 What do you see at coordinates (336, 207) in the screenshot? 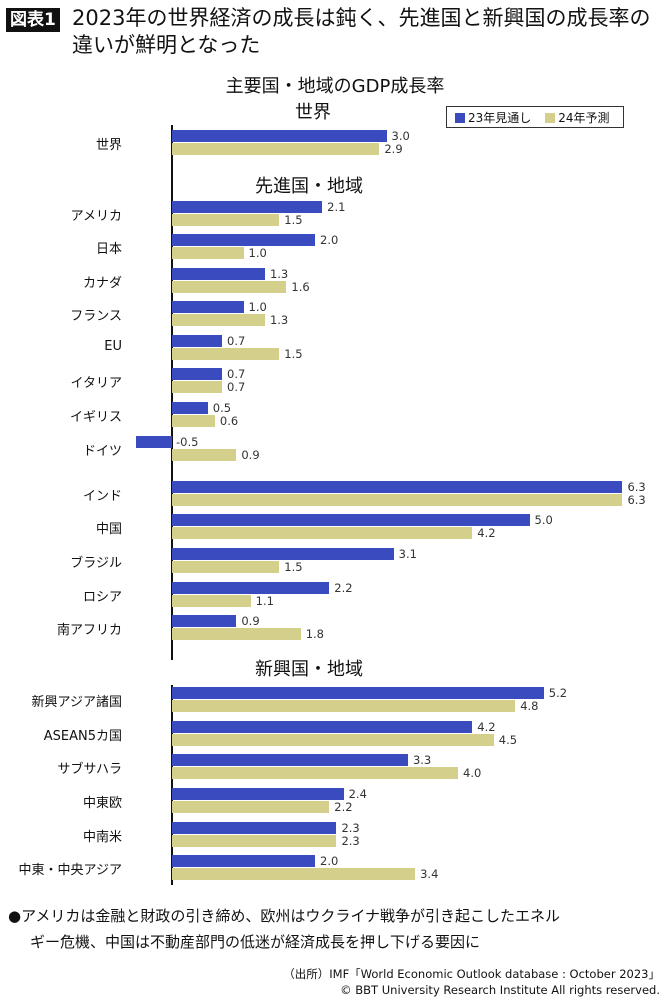
I see `value-label: 2.1` at bounding box center [336, 207].